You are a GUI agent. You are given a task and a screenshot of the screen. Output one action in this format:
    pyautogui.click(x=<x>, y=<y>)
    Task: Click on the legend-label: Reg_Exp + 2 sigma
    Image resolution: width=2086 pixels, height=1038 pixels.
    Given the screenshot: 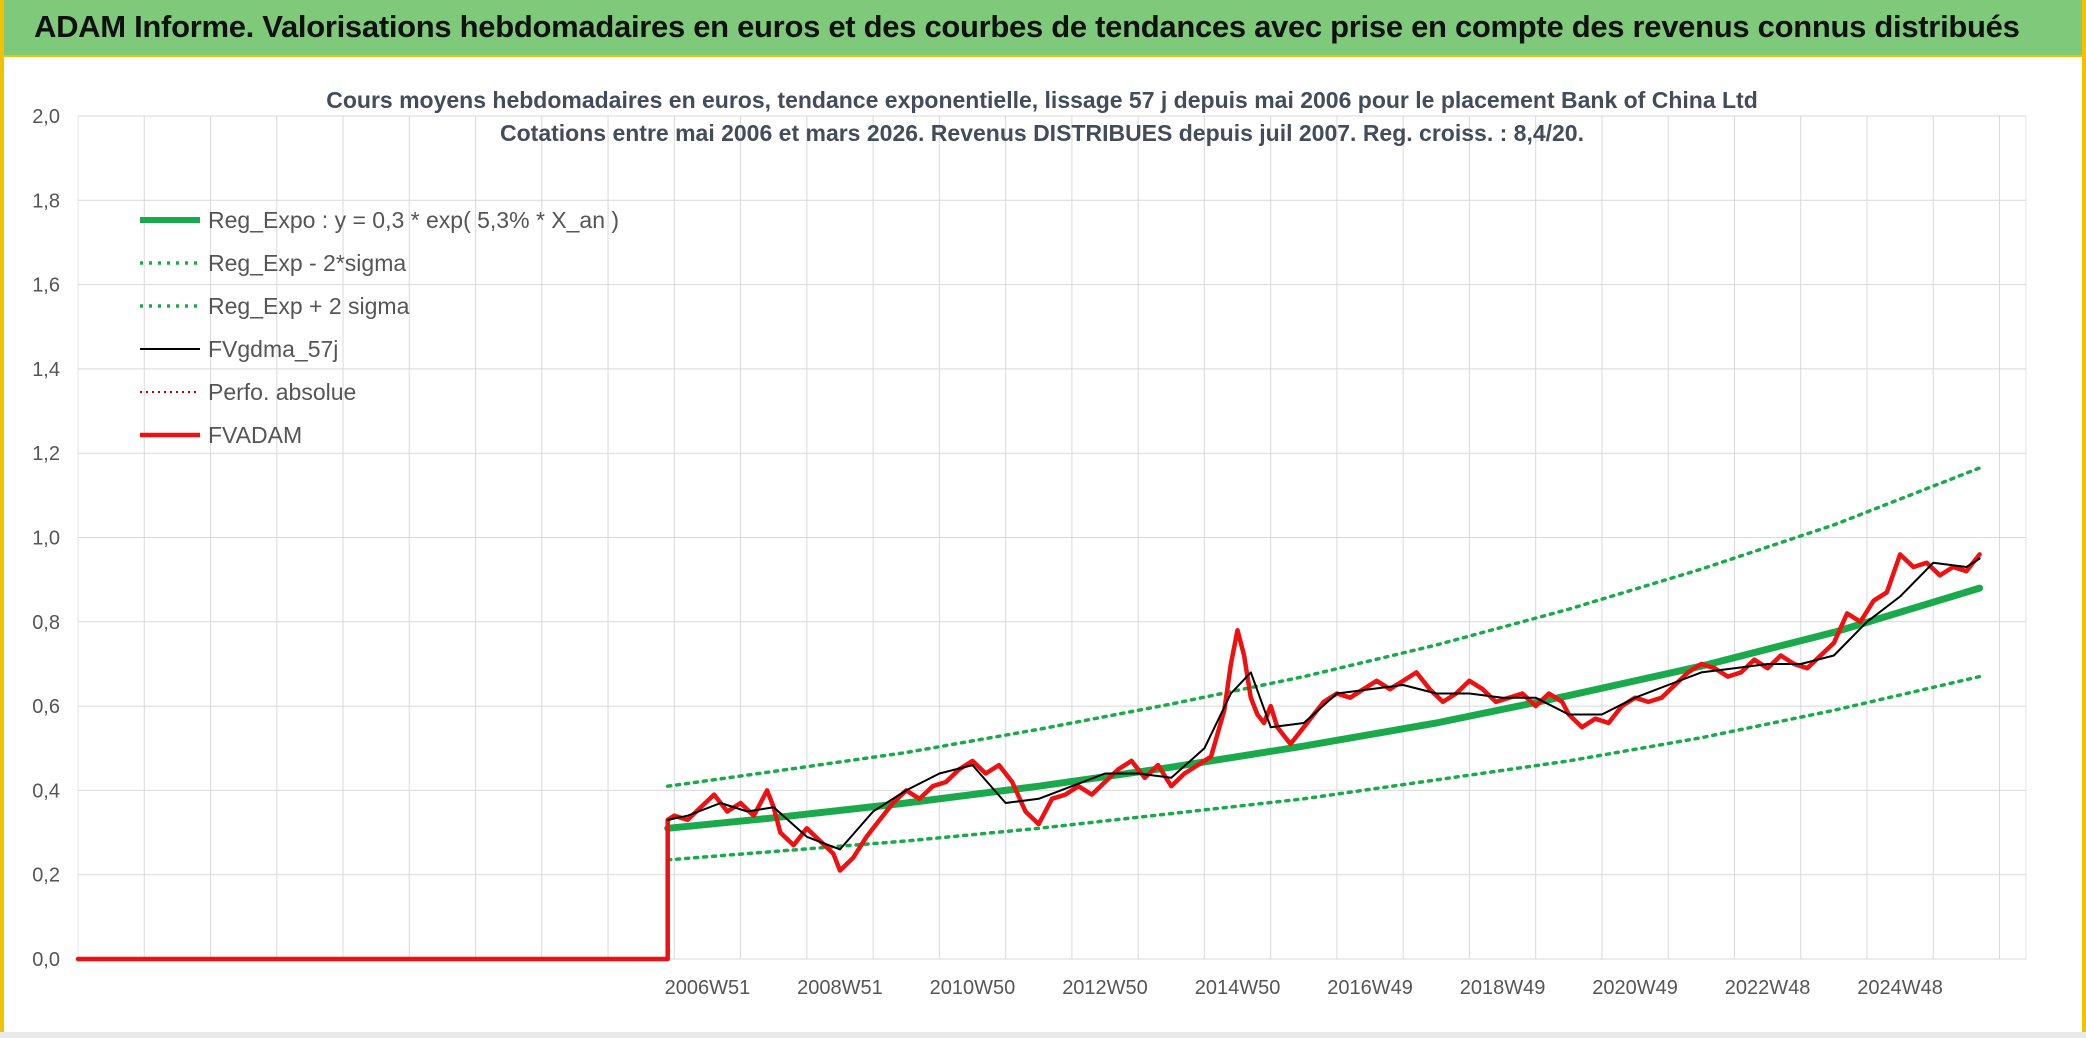 What is the action you would take?
    pyautogui.click(x=309, y=306)
    